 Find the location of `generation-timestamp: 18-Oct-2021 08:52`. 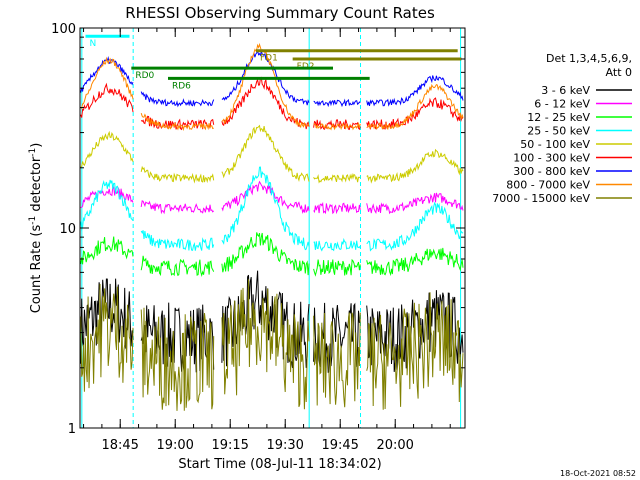

generation-timestamp: 18-Oct-2021 08:52 is located at coordinates (598, 473).